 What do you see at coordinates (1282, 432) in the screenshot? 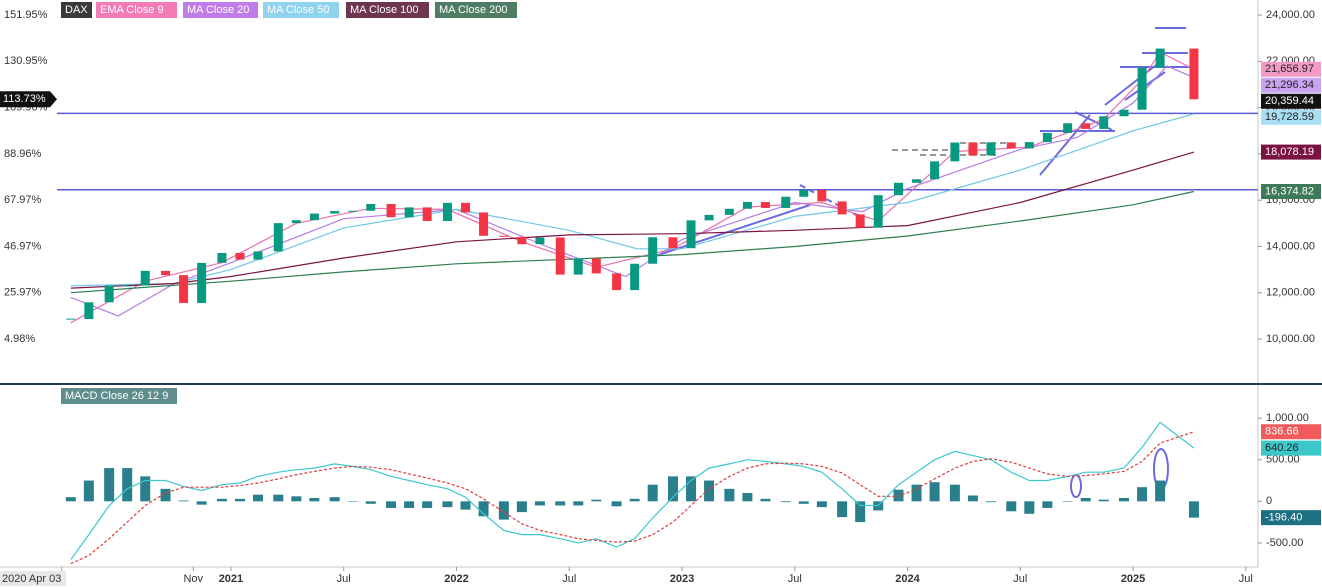
I see `price-label: 836.66` at bounding box center [1282, 432].